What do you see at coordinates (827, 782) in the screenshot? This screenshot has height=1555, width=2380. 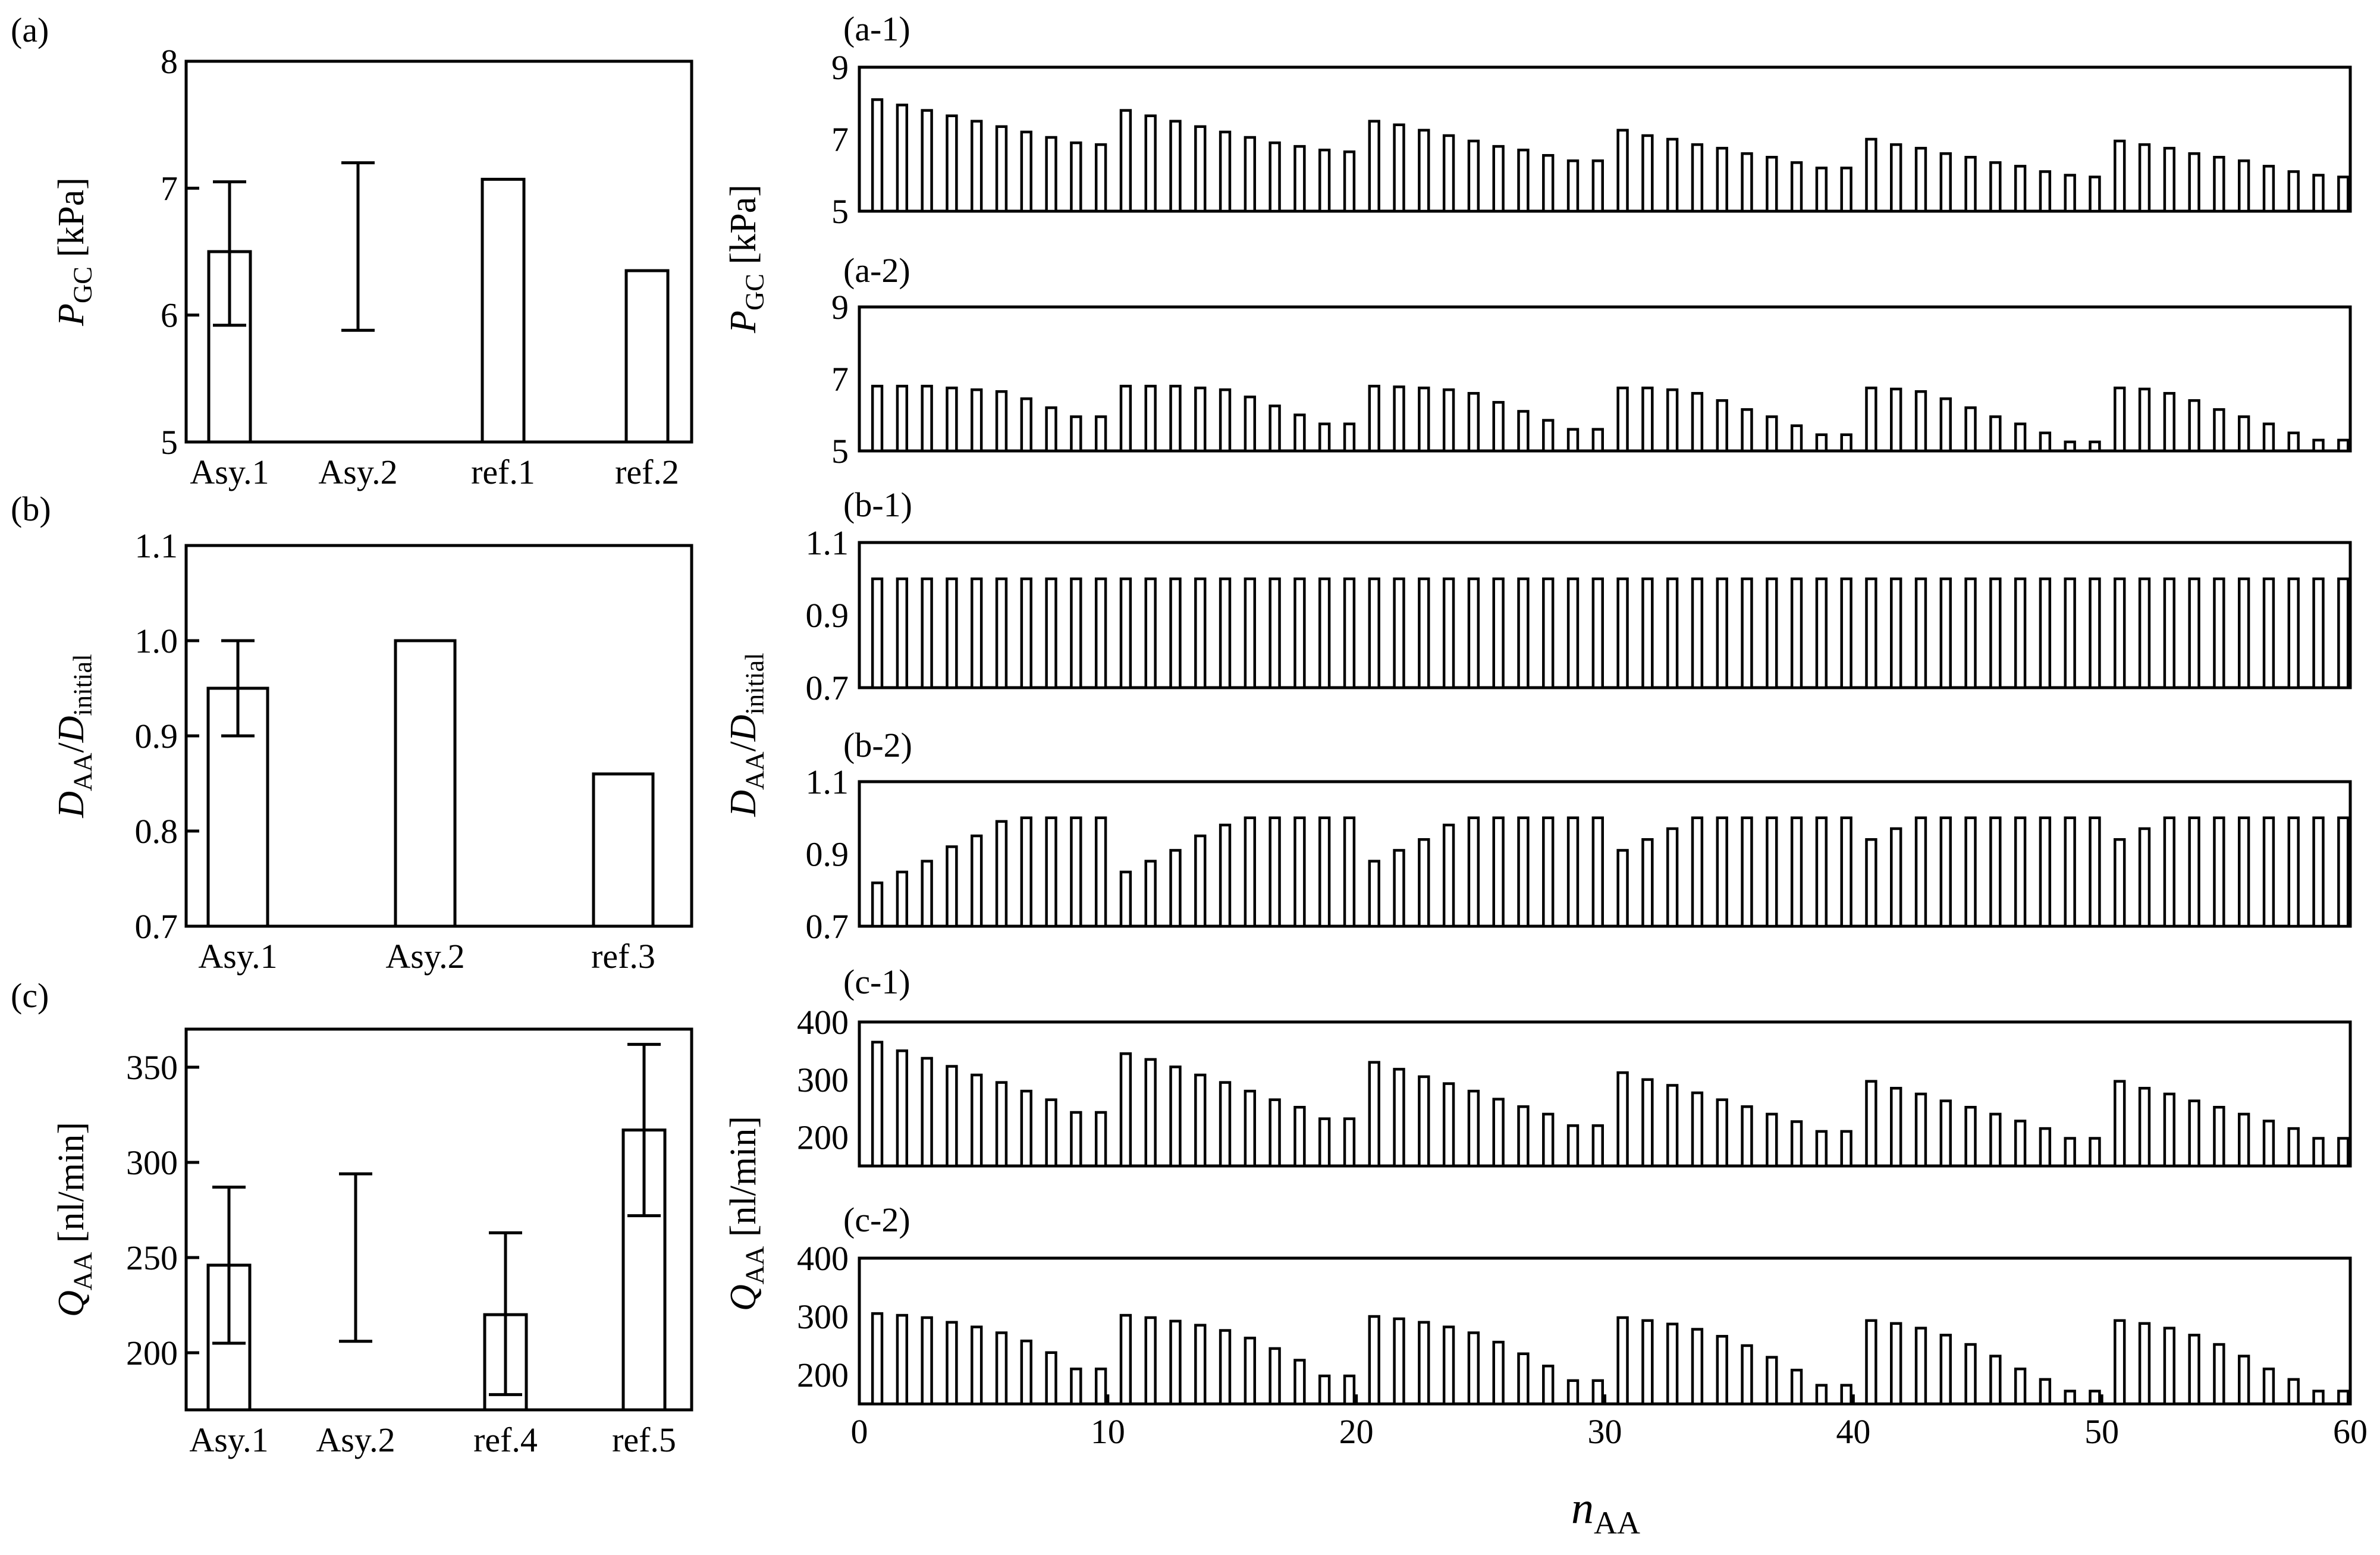 I see `y-tick-label: 1.1` at bounding box center [827, 782].